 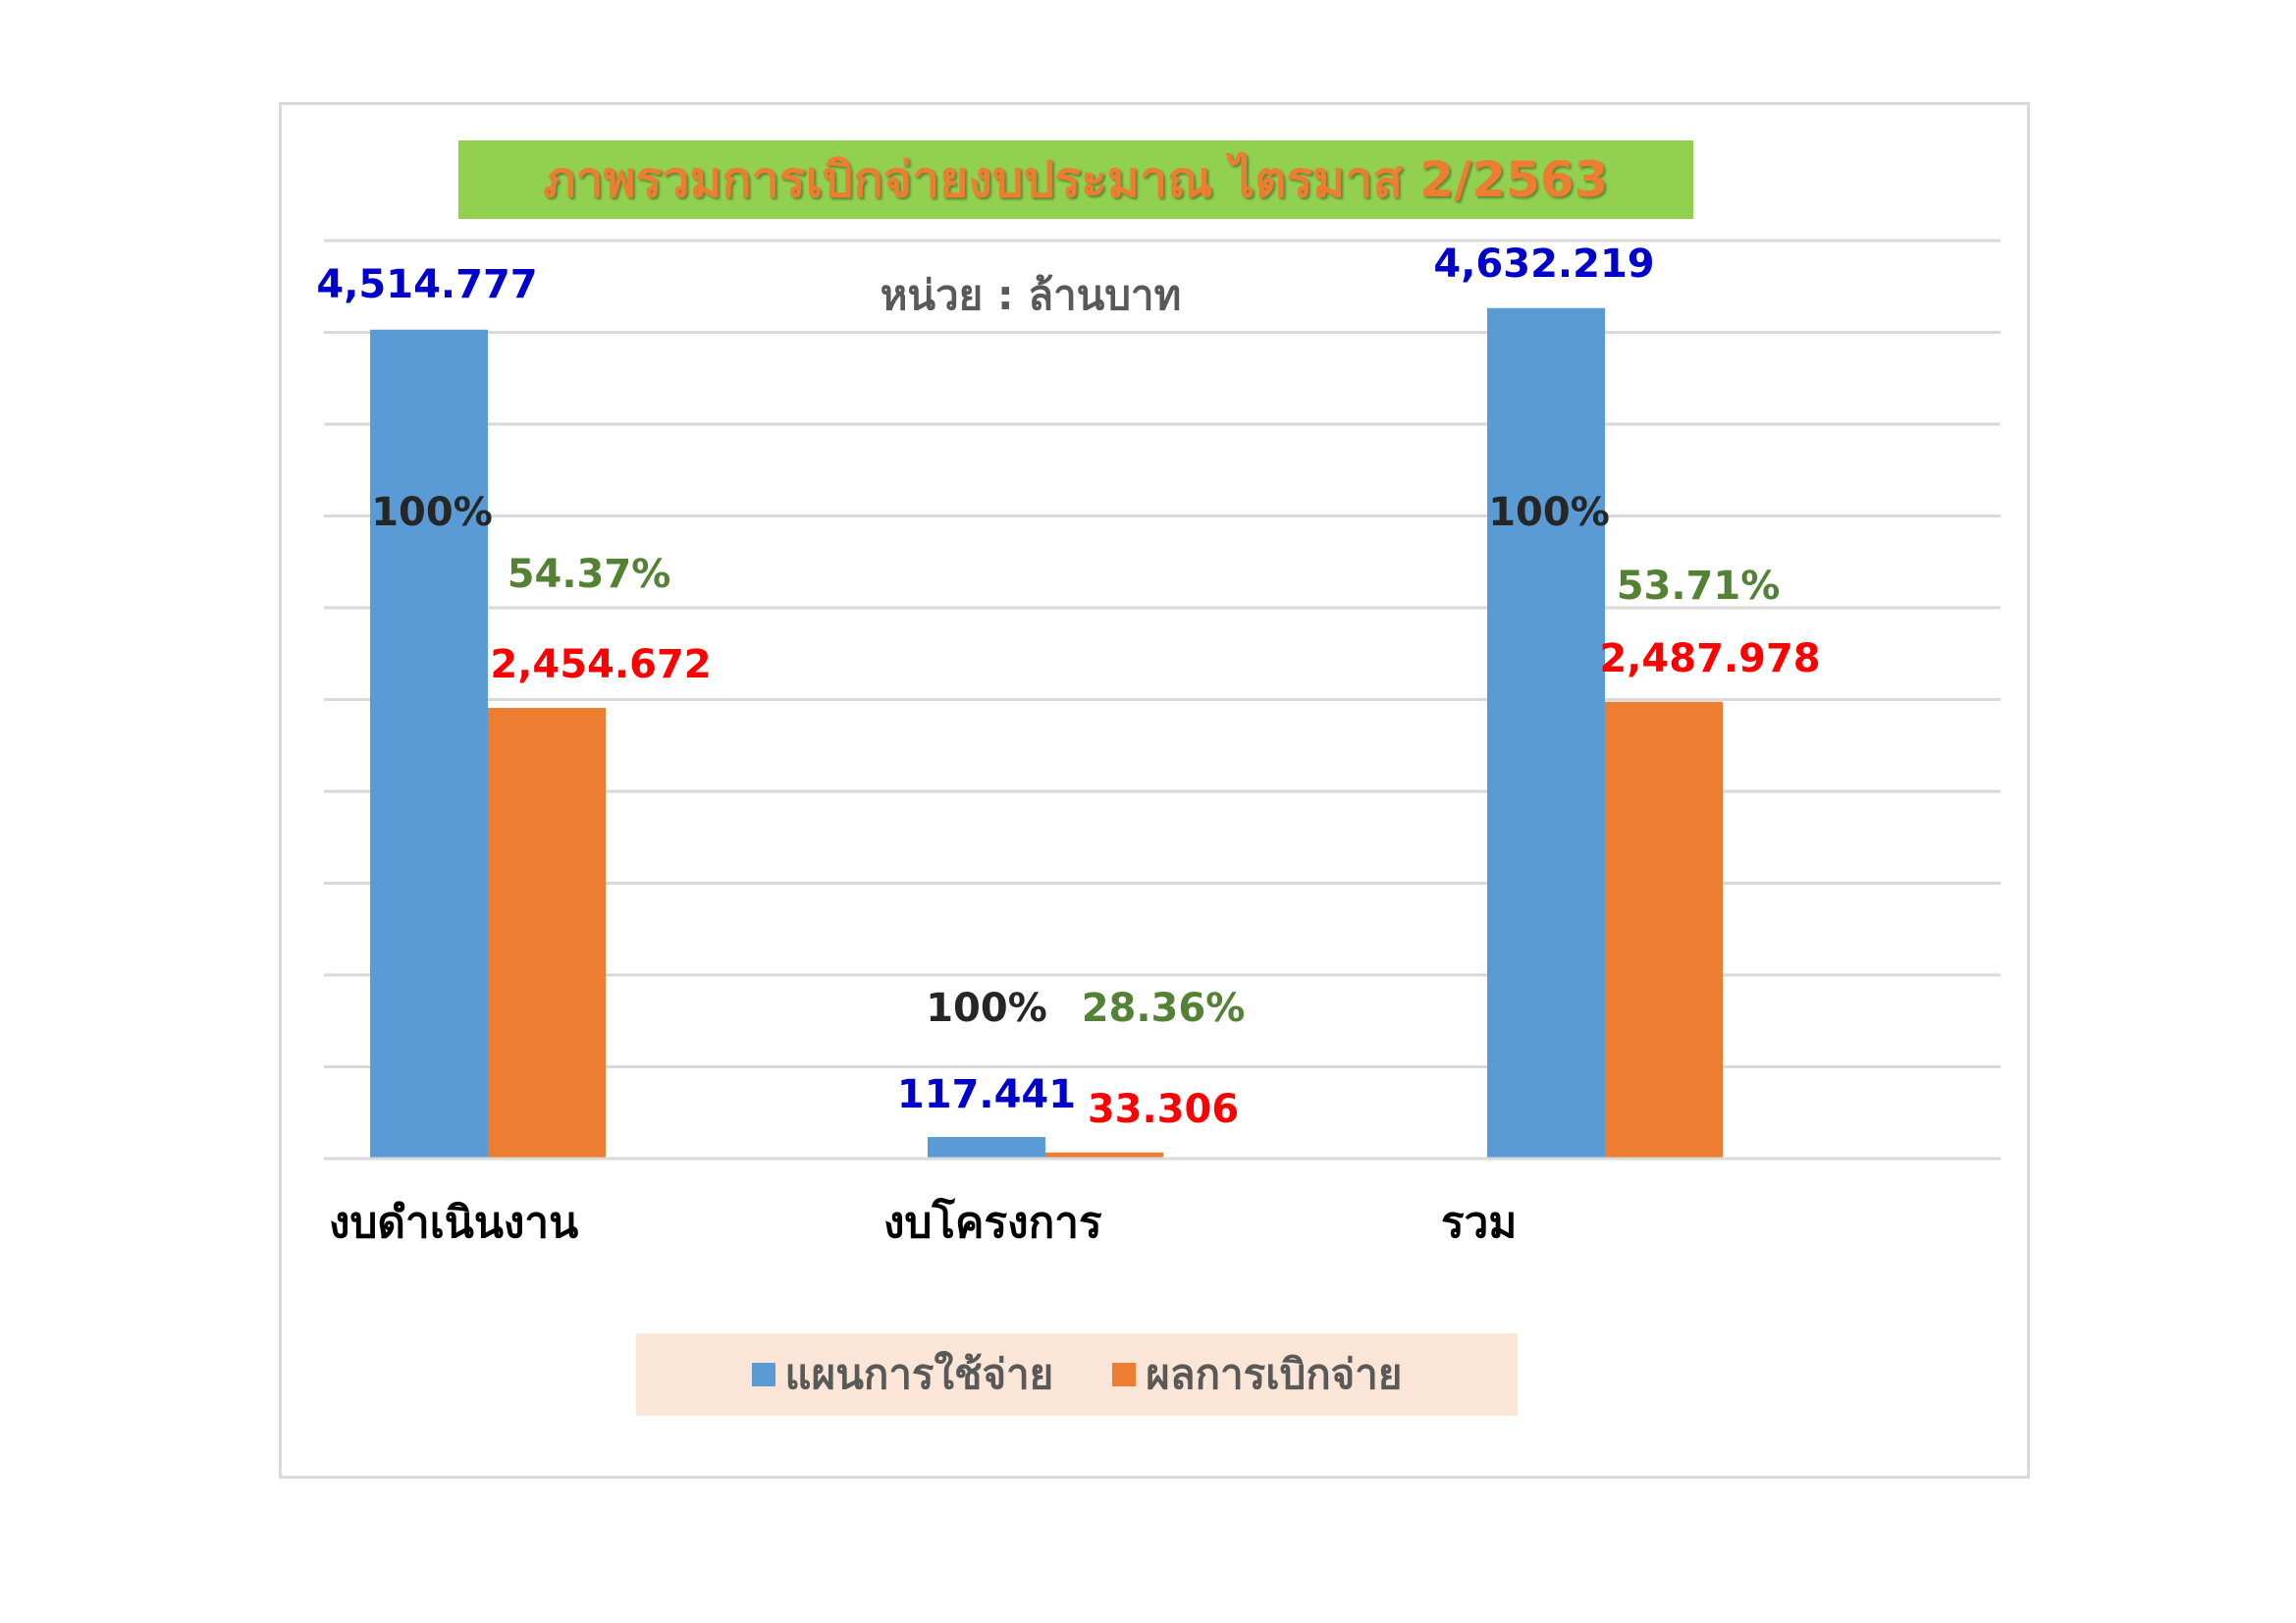 What do you see at coordinates (919, 1374) in the screenshot?
I see `legend-label-plan: แผนการใช้จ่าย` at bounding box center [919, 1374].